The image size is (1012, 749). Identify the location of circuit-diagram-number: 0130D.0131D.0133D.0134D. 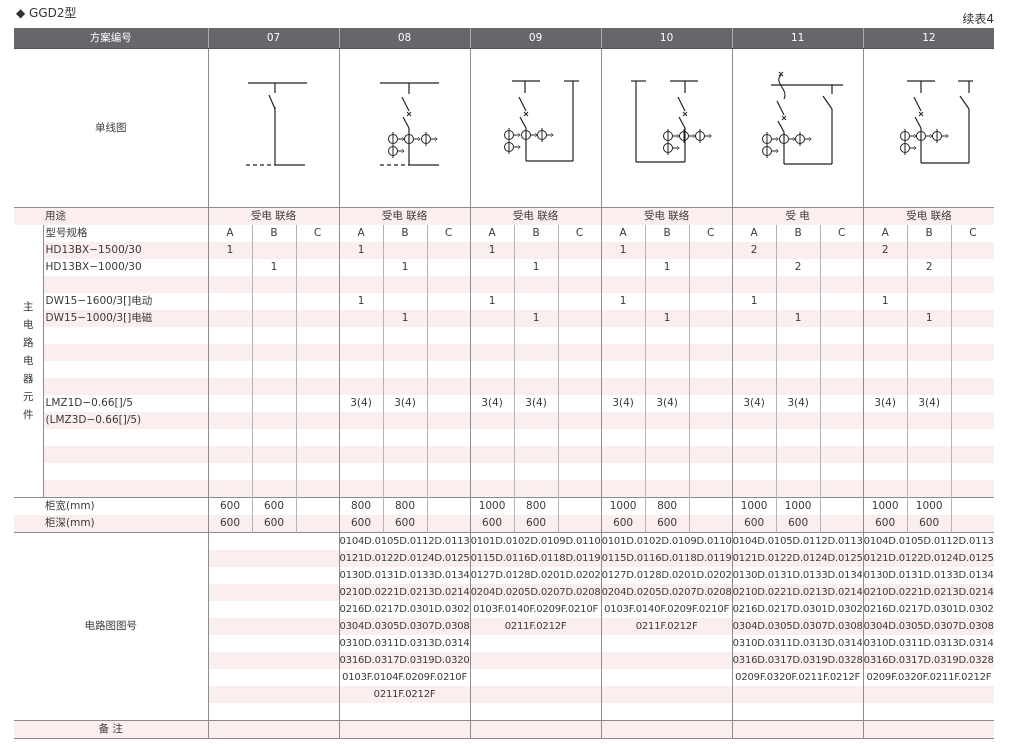
(404, 575).